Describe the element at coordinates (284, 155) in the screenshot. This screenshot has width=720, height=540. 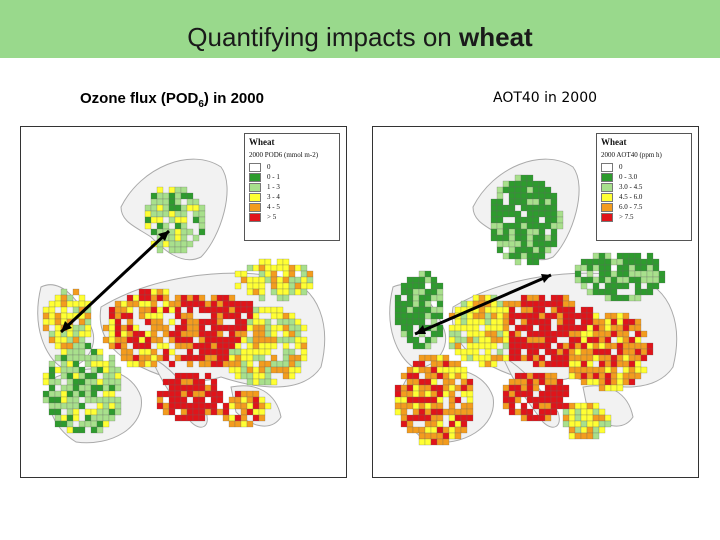
I see `pod6-legend-subtitle: 2000 POD6 (mmol m-2)` at that location.